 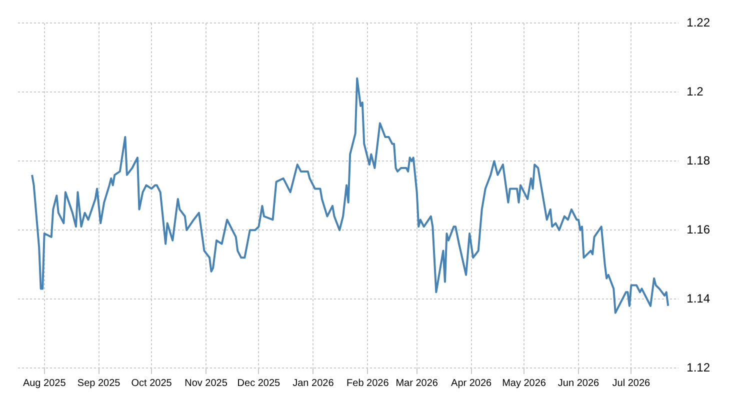 I want to click on y-tick-label: 1.22, so click(x=698, y=23).